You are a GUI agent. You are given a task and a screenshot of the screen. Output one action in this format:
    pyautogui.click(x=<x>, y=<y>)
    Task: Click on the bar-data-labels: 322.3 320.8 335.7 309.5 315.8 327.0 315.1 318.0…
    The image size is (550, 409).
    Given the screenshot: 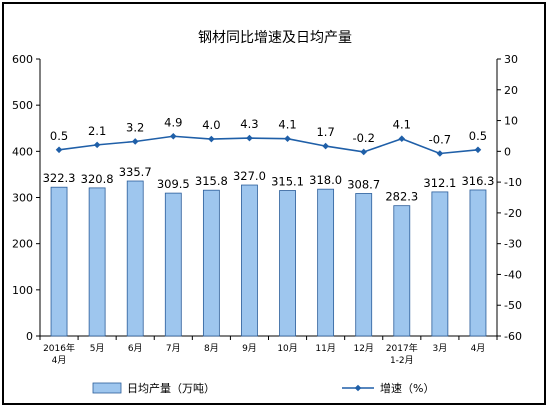 What is the action you would take?
    pyautogui.click(x=269, y=184)
    